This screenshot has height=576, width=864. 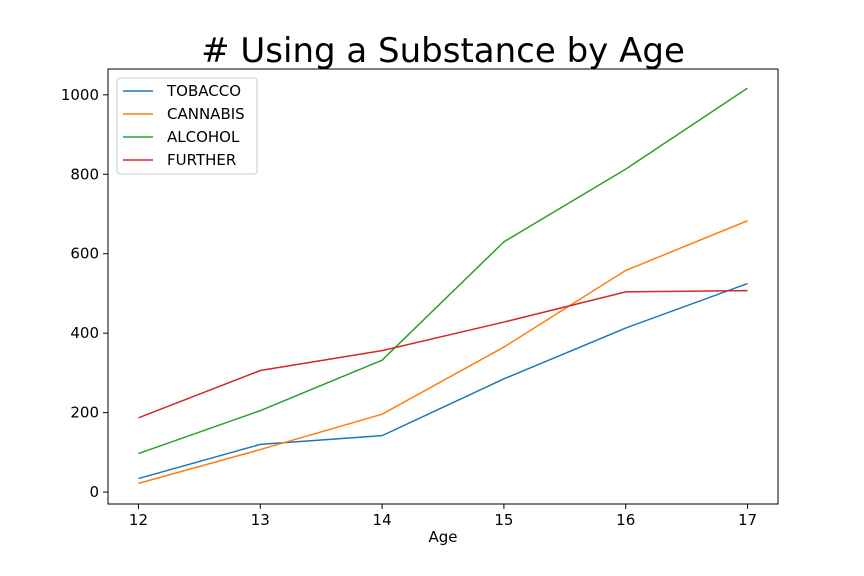 What do you see at coordinates (201, 160) in the screenshot?
I see `legend-label-further: FURTHER` at bounding box center [201, 160].